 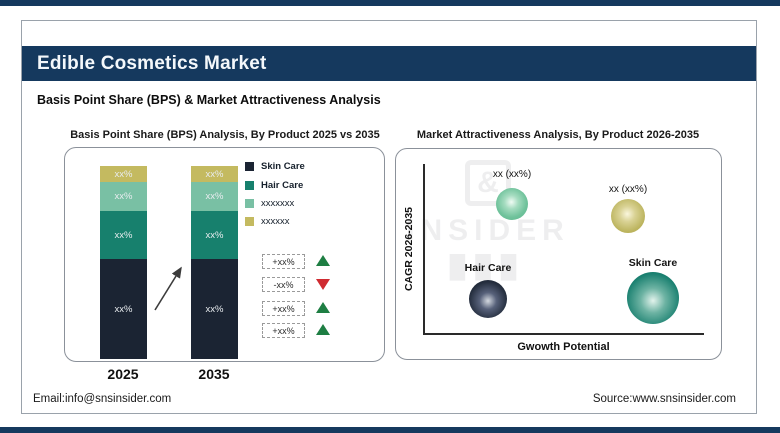 What do you see at coordinates (214, 235) in the screenshot?
I see `bar-2035-segment-haircare: xx%` at bounding box center [214, 235].